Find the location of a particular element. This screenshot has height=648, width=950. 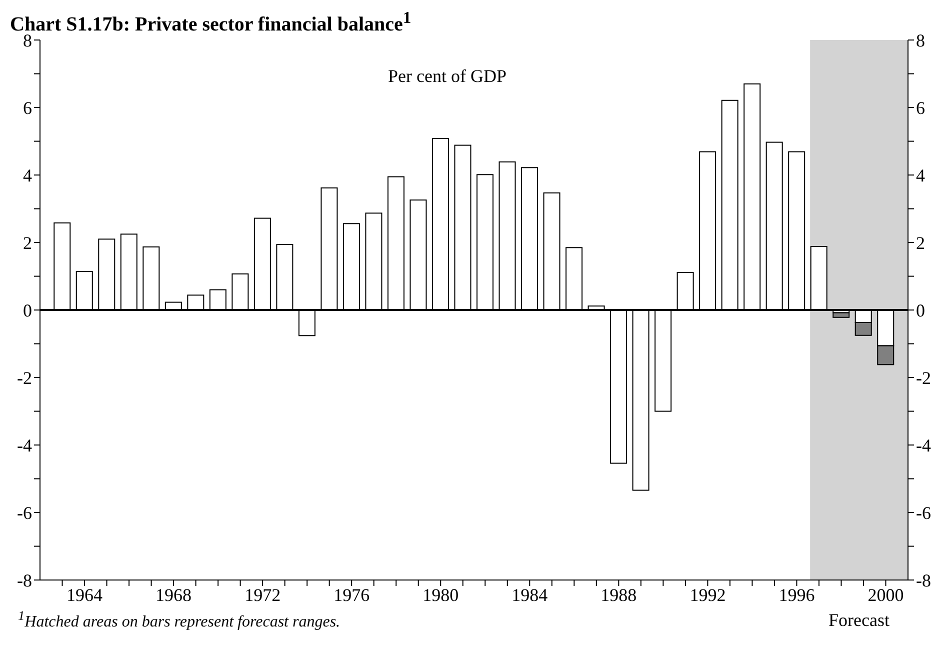

y2-tick-label: 6 is located at coordinates (920, 108).